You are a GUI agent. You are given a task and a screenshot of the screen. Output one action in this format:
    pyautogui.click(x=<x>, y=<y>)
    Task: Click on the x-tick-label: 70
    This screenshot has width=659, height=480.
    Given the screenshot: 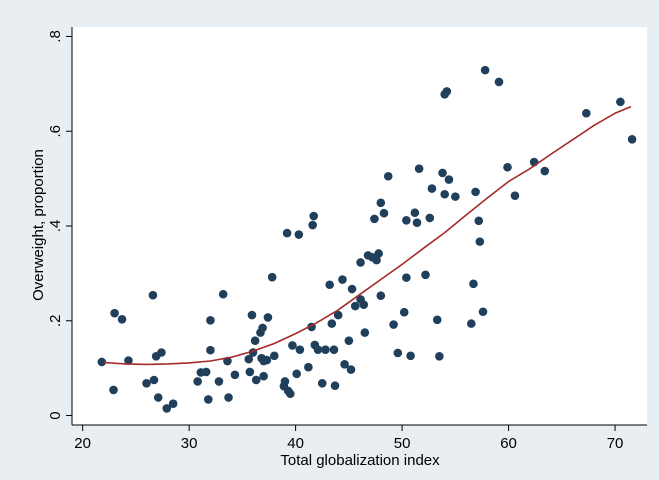 What is the action you would take?
    pyautogui.click(x=615, y=443)
    